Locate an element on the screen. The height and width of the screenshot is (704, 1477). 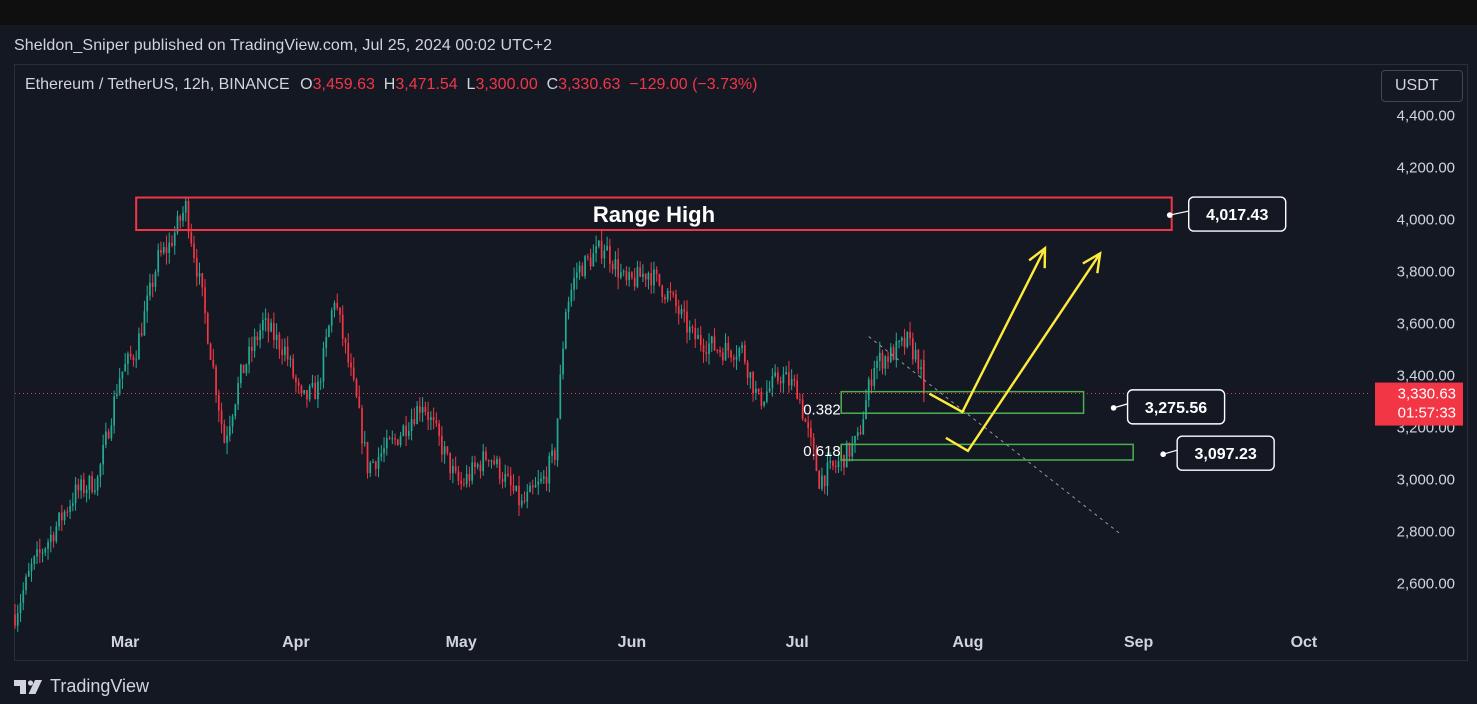
footer-brand: TradingView is located at coordinates (81, 686).